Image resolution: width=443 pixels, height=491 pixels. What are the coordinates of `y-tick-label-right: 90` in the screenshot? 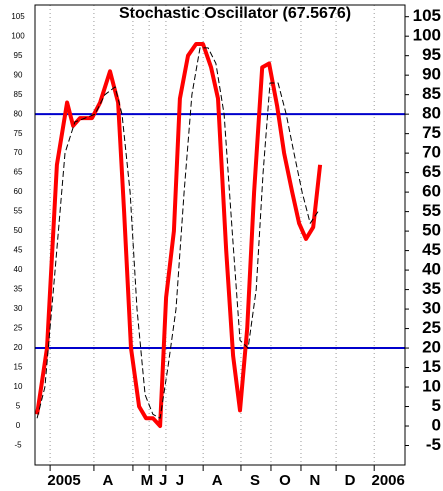 It's located at (431, 74).